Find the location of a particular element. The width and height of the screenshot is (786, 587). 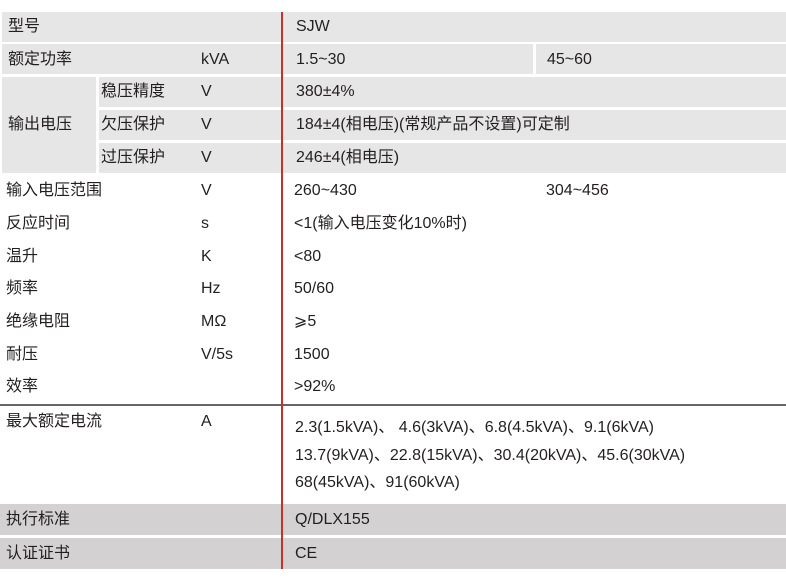

unit: V is located at coordinates (206, 190).